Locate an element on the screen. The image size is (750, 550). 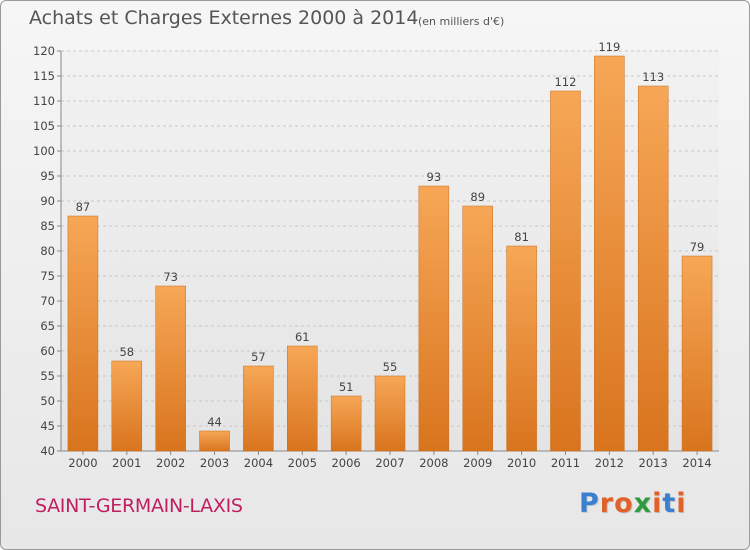
x-tick-label: 2013 is located at coordinates (653, 463).